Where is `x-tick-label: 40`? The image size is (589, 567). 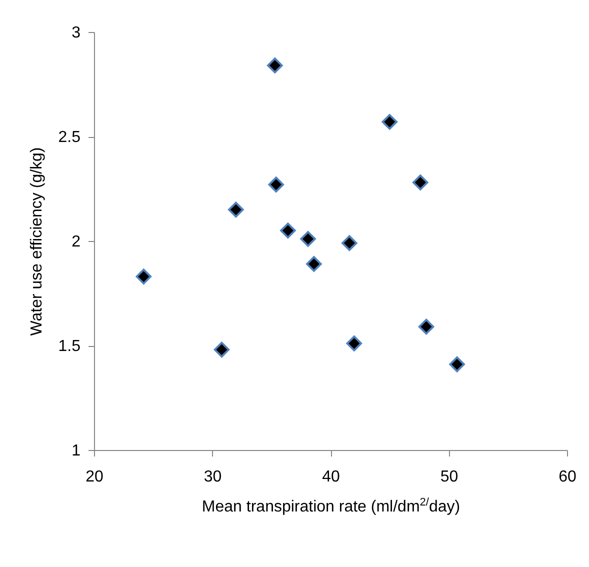
x-tick-label: 40 is located at coordinates (331, 477).